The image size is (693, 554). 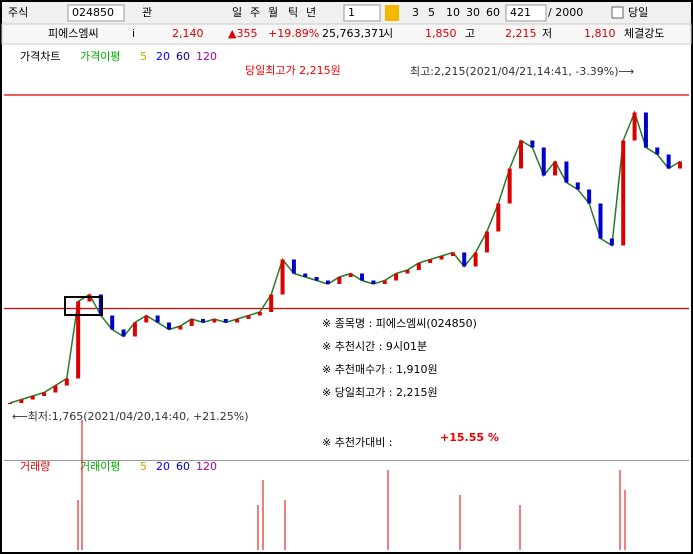 I want to click on count-input: 421, so click(x=520, y=12).